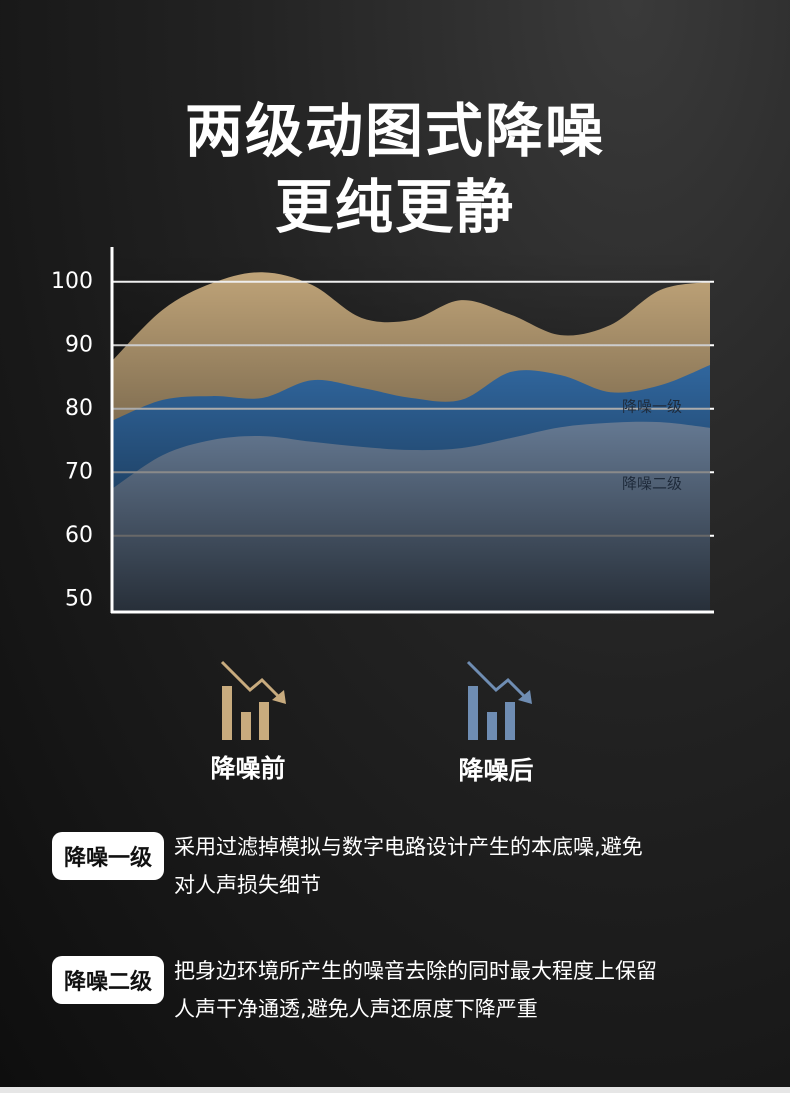 The width and height of the screenshot is (790, 1093). Describe the element at coordinates (79, 598) in the screenshot. I see `y-tick-label: 50` at that location.